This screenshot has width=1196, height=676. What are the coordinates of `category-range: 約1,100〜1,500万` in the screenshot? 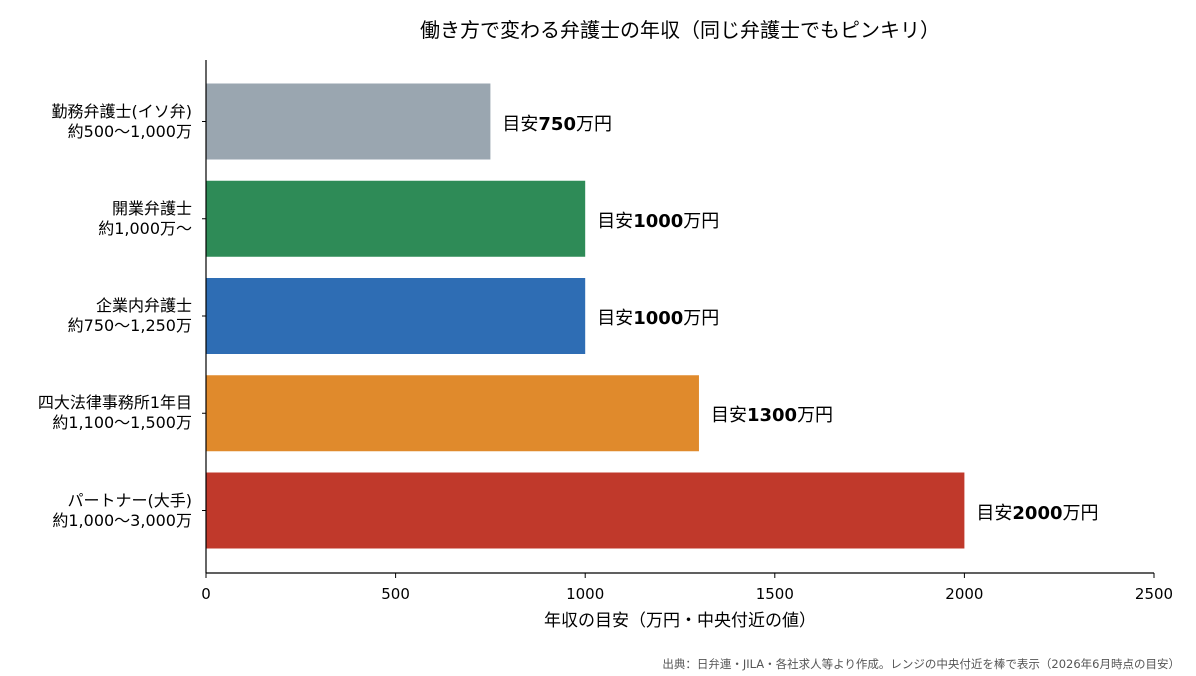 It's located at (122, 423).